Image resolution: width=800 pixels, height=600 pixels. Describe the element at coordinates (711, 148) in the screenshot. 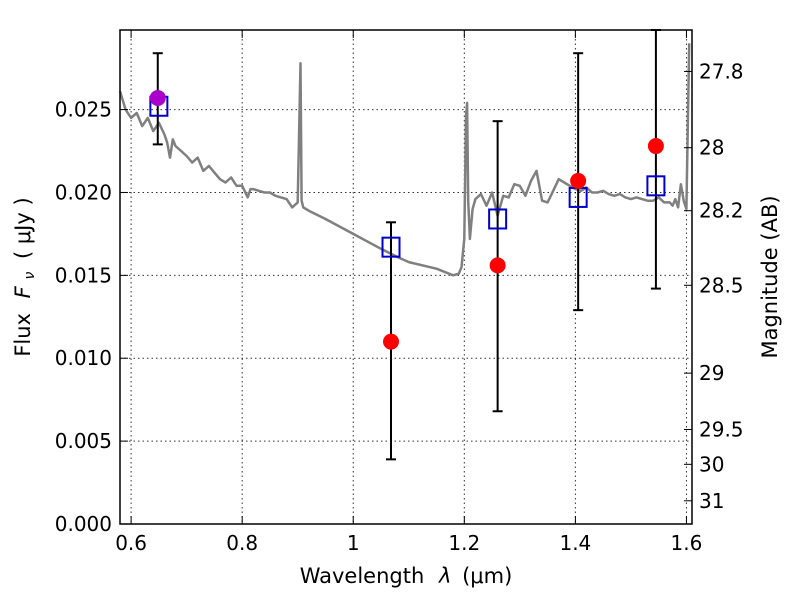

I see `y2-tick-label-1: 28` at that location.